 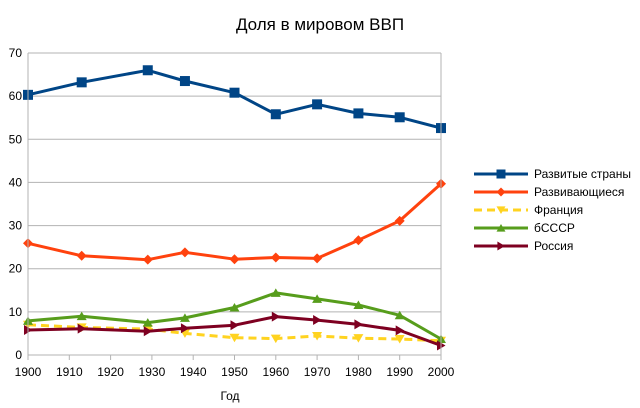 What do you see at coordinates (69, 372) in the screenshot?
I see `x-tick-label: 1910` at bounding box center [69, 372].